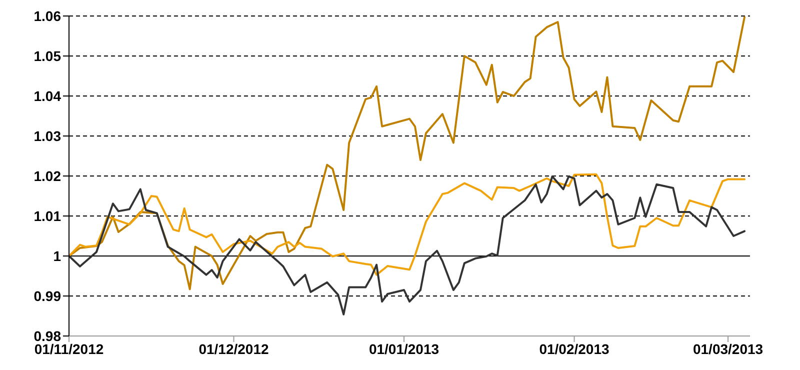 This screenshot has width=800, height=370. Describe the element at coordinates (48, 296) in the screenshot. I see `y-tick-label: 0.99` at that location.